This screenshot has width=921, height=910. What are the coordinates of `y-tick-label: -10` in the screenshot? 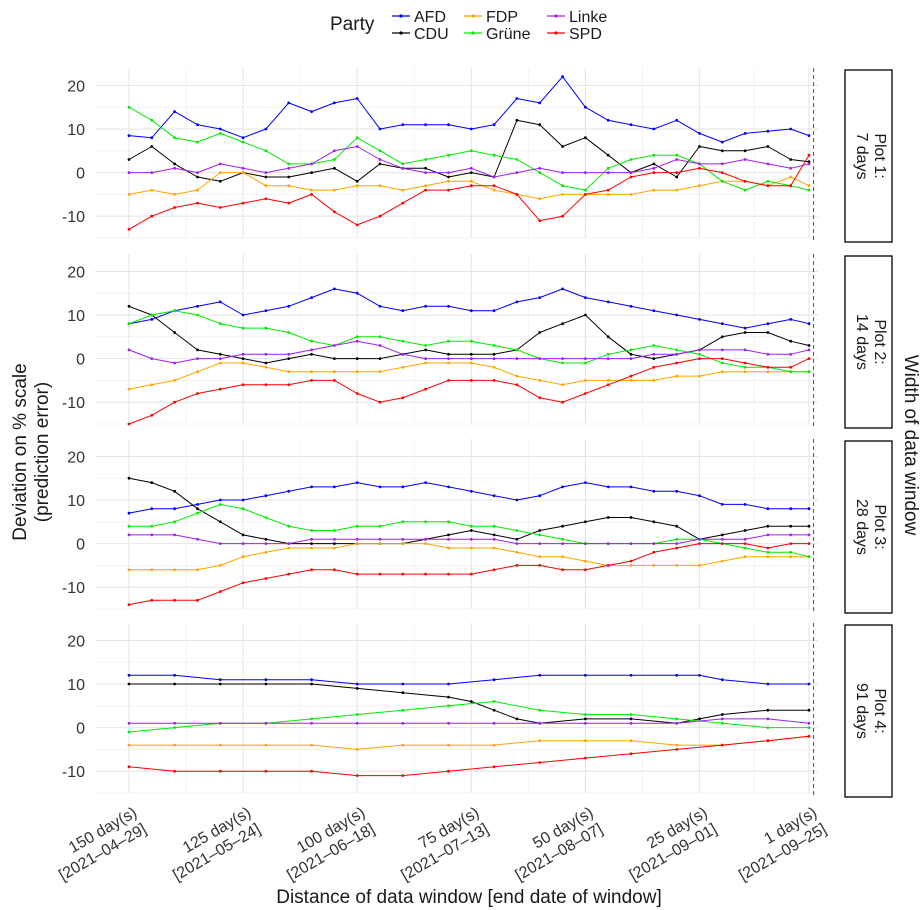 It's located at (73, 772).